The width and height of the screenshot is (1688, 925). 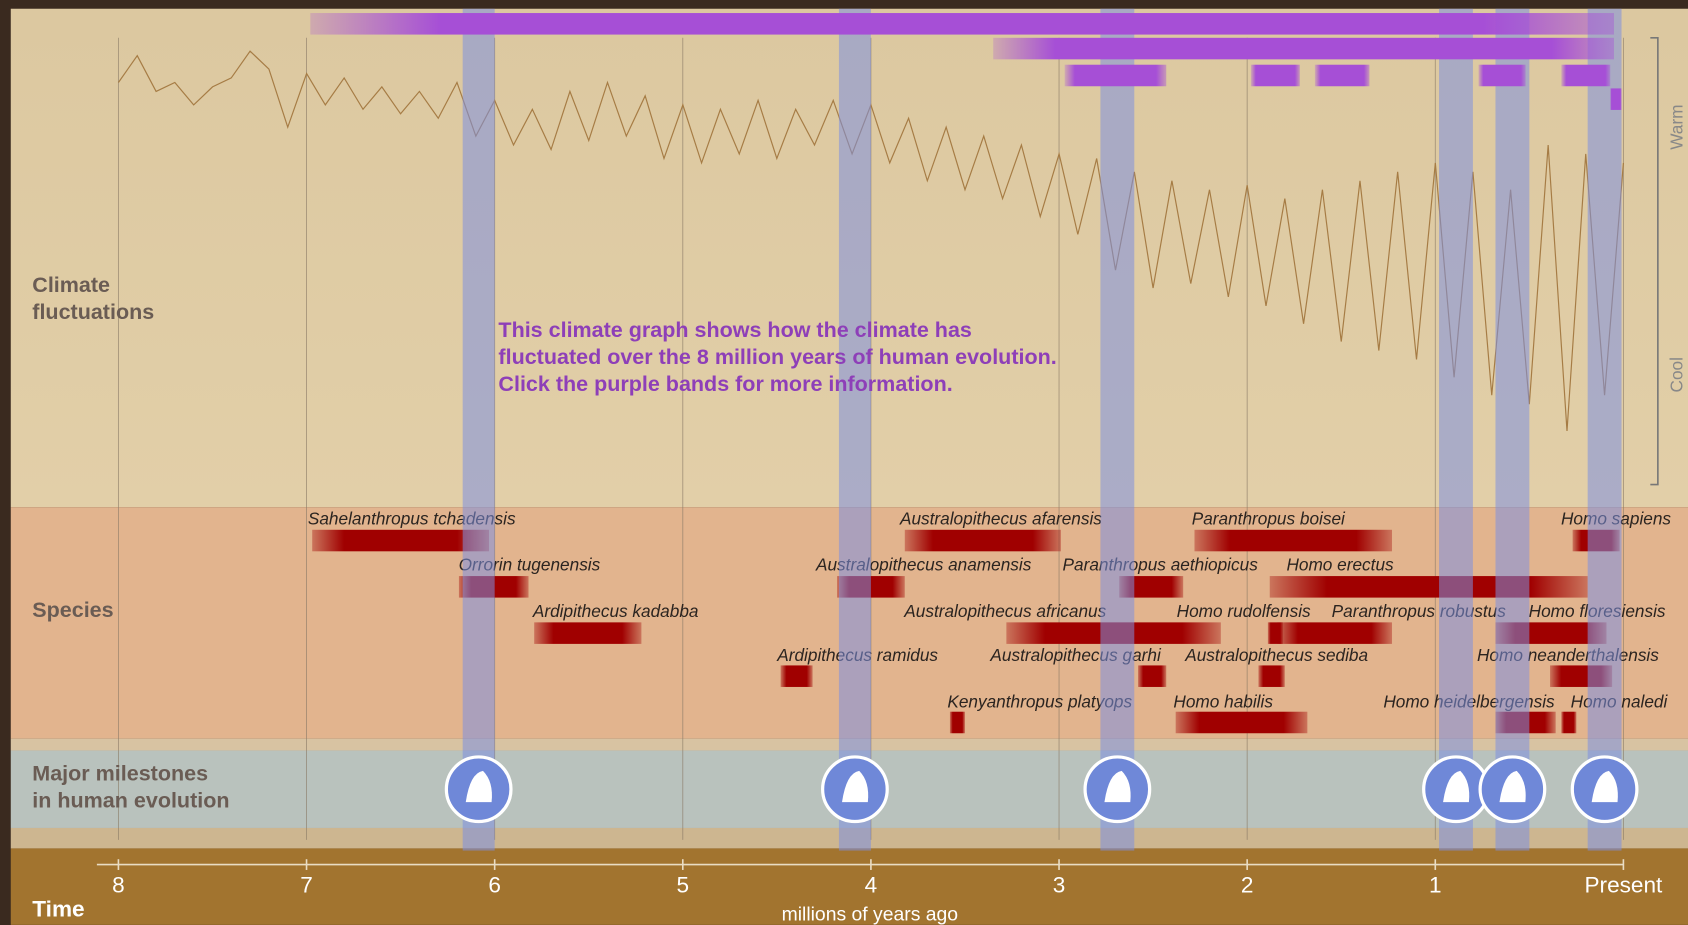 What do you see at coordinates (1419, 611) in the screenshot?
I see `species-name: Paranthropus robustus` at bounding box center [1419, 611].